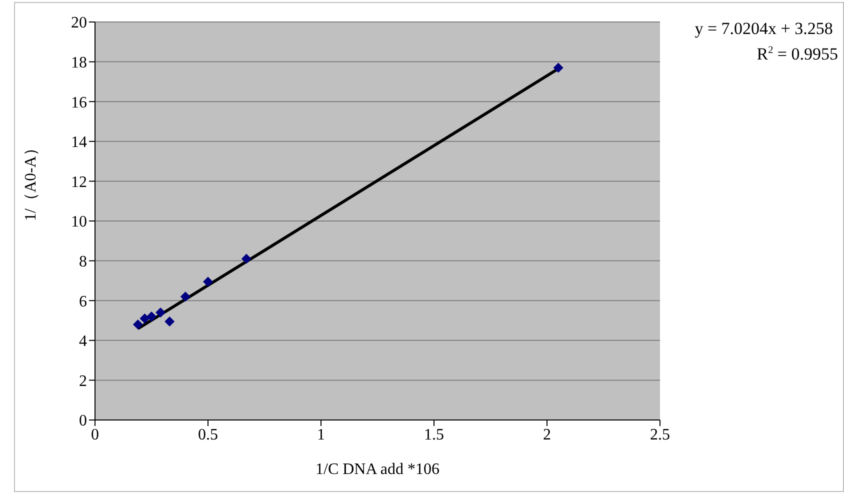  Describe the element at coordinates (321, 435) in the screenshot. I see `x-tick-label: 1` at that location.